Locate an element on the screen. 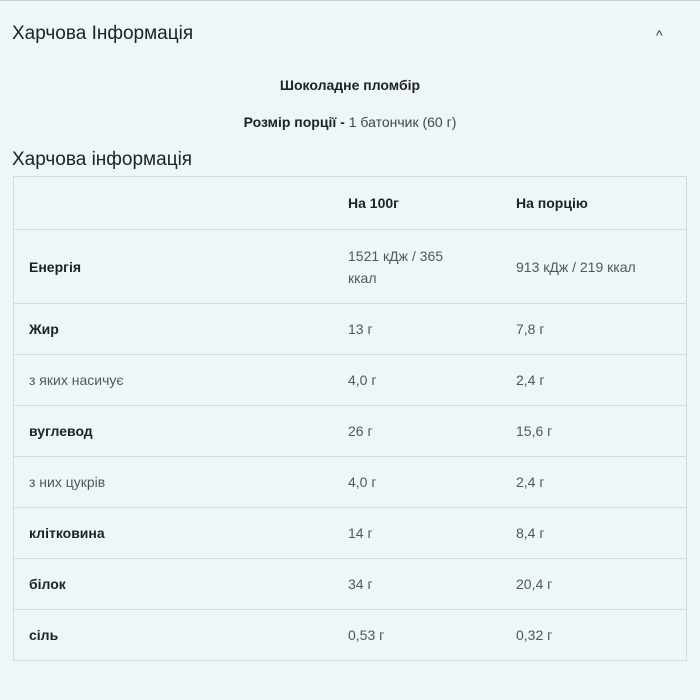 Image resolution: width=700 pixels, height=700 pixels. table-row: сіль 0,53 г 0,32 г is located at coordinates (350, 635).